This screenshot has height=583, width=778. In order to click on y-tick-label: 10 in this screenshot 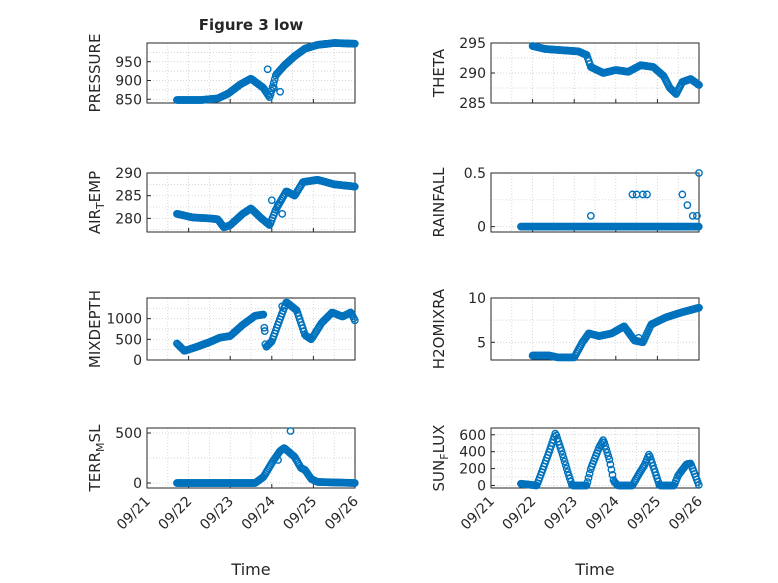, I will do `click(477, 299)`.